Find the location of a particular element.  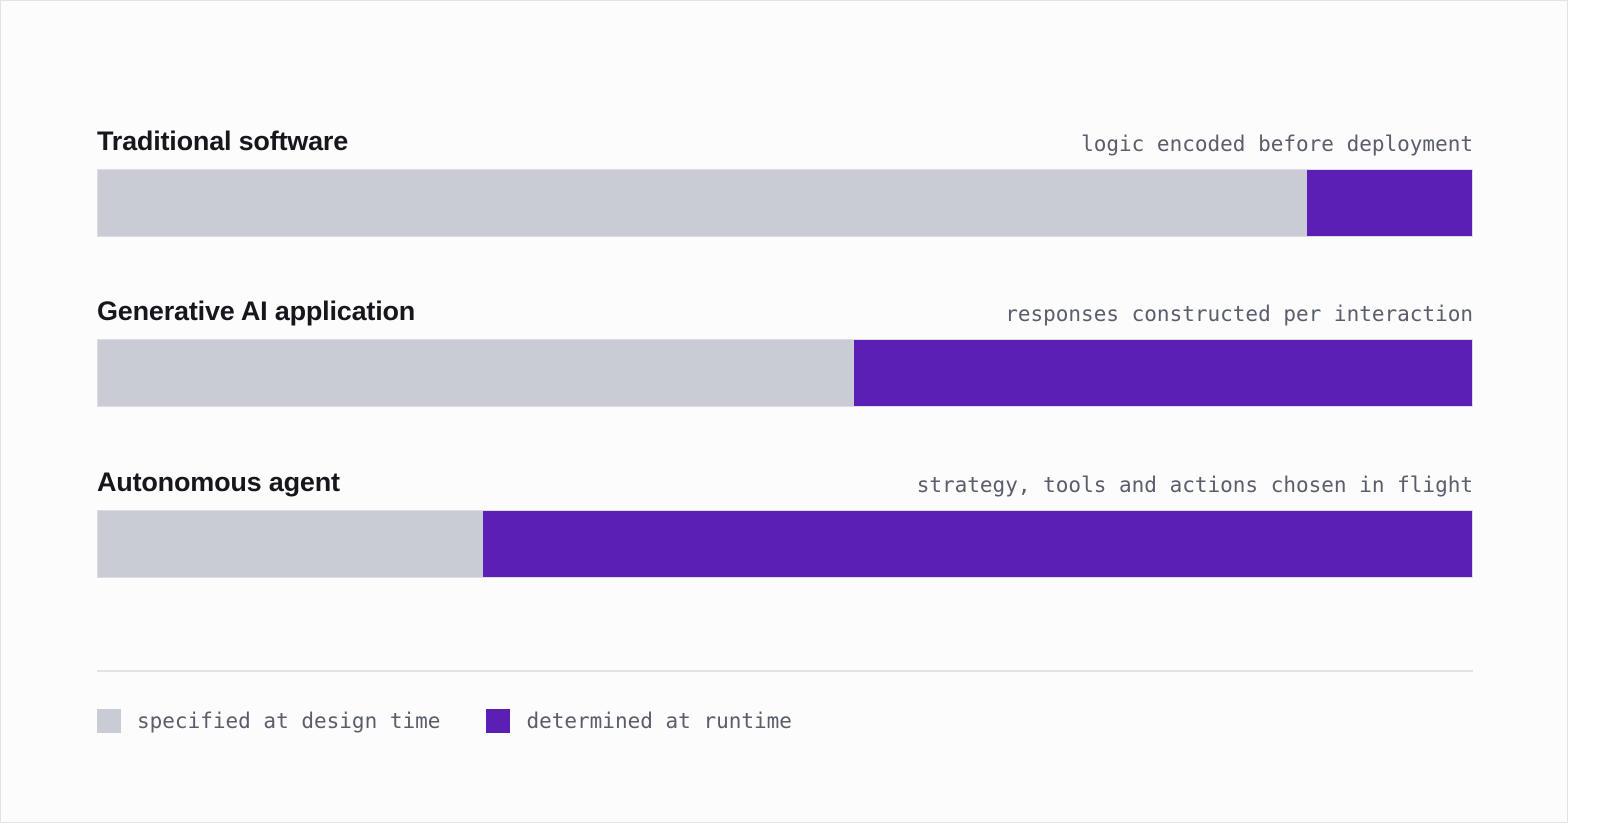

legend-label: specified at design time is located at coordinates (289, 720).